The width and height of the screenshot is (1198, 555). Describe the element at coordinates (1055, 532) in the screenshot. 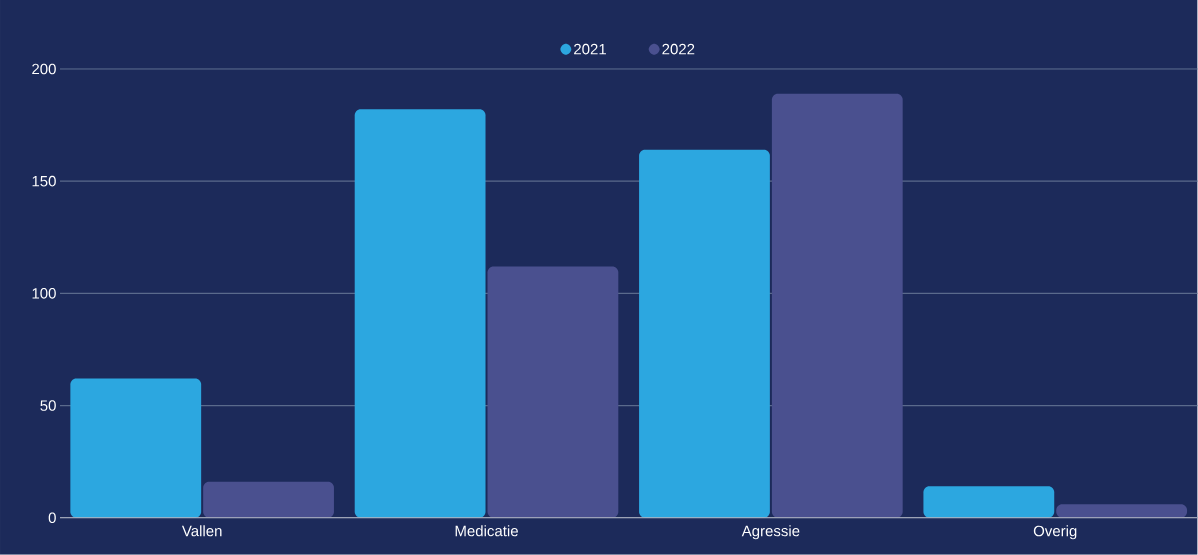

I see `x-tick-label: Overig` at that location.